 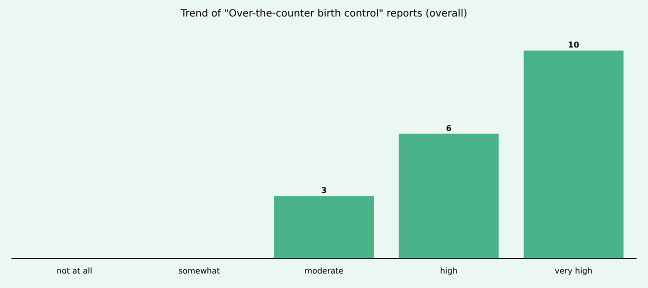 I want to click on data-label: 6, so click(x=449, y=128).